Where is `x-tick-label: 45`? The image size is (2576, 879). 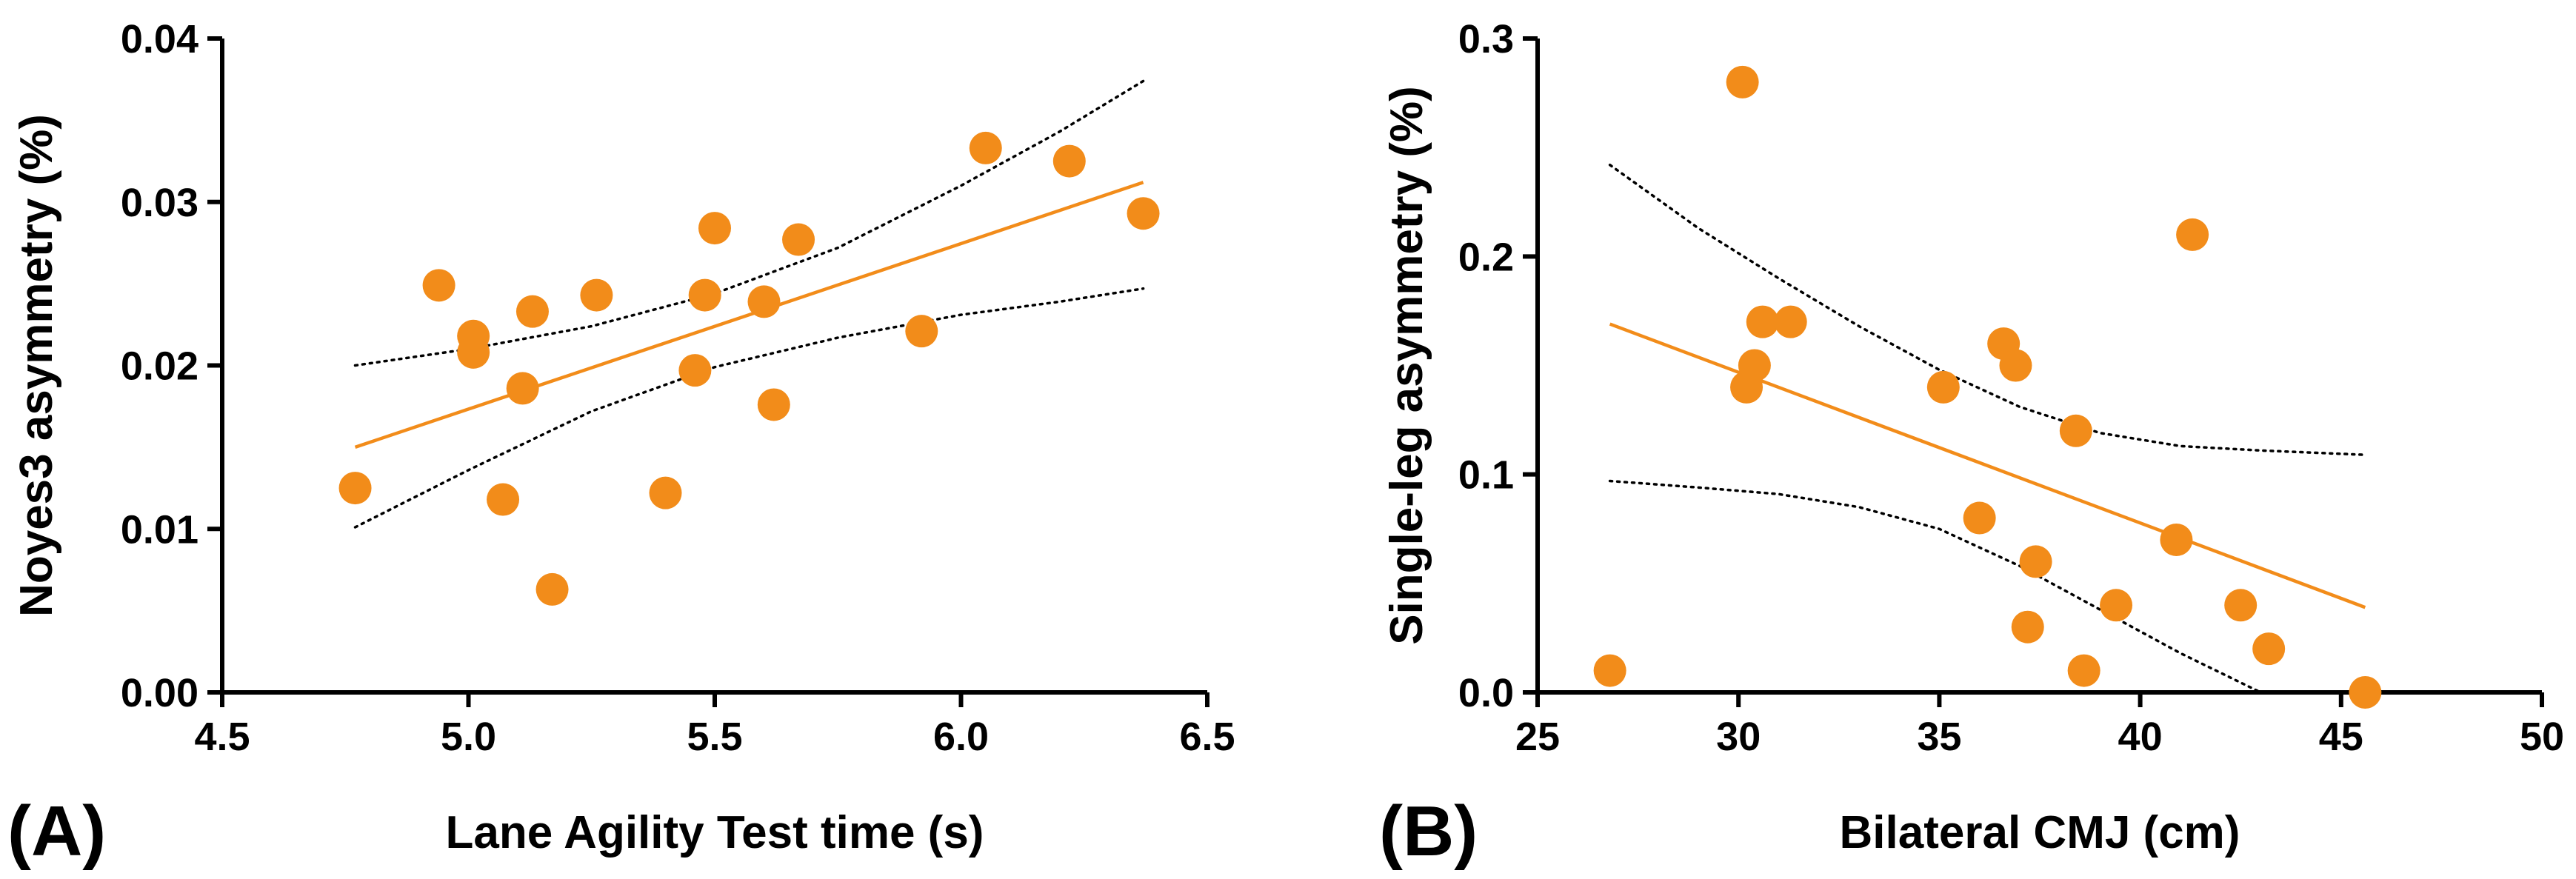 x-tick-label: 45 is located at coordinates (2341, 737).